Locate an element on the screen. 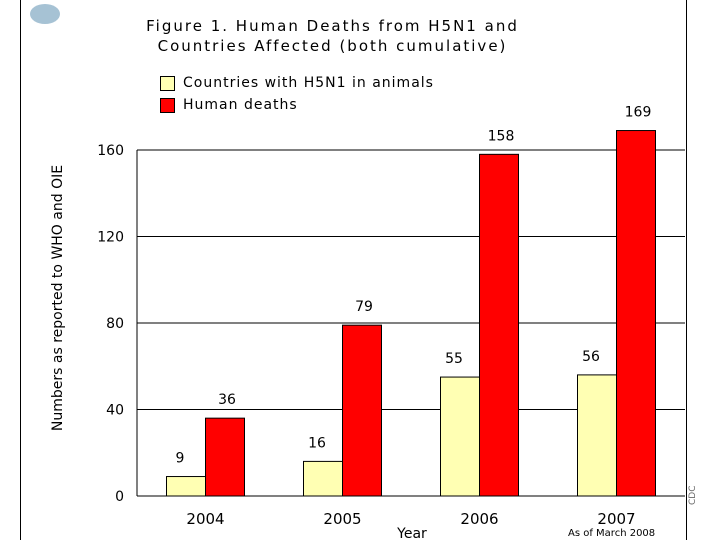  legend-item-countries: Countries with H5N1 in animals is located at coordinates (297, 83).